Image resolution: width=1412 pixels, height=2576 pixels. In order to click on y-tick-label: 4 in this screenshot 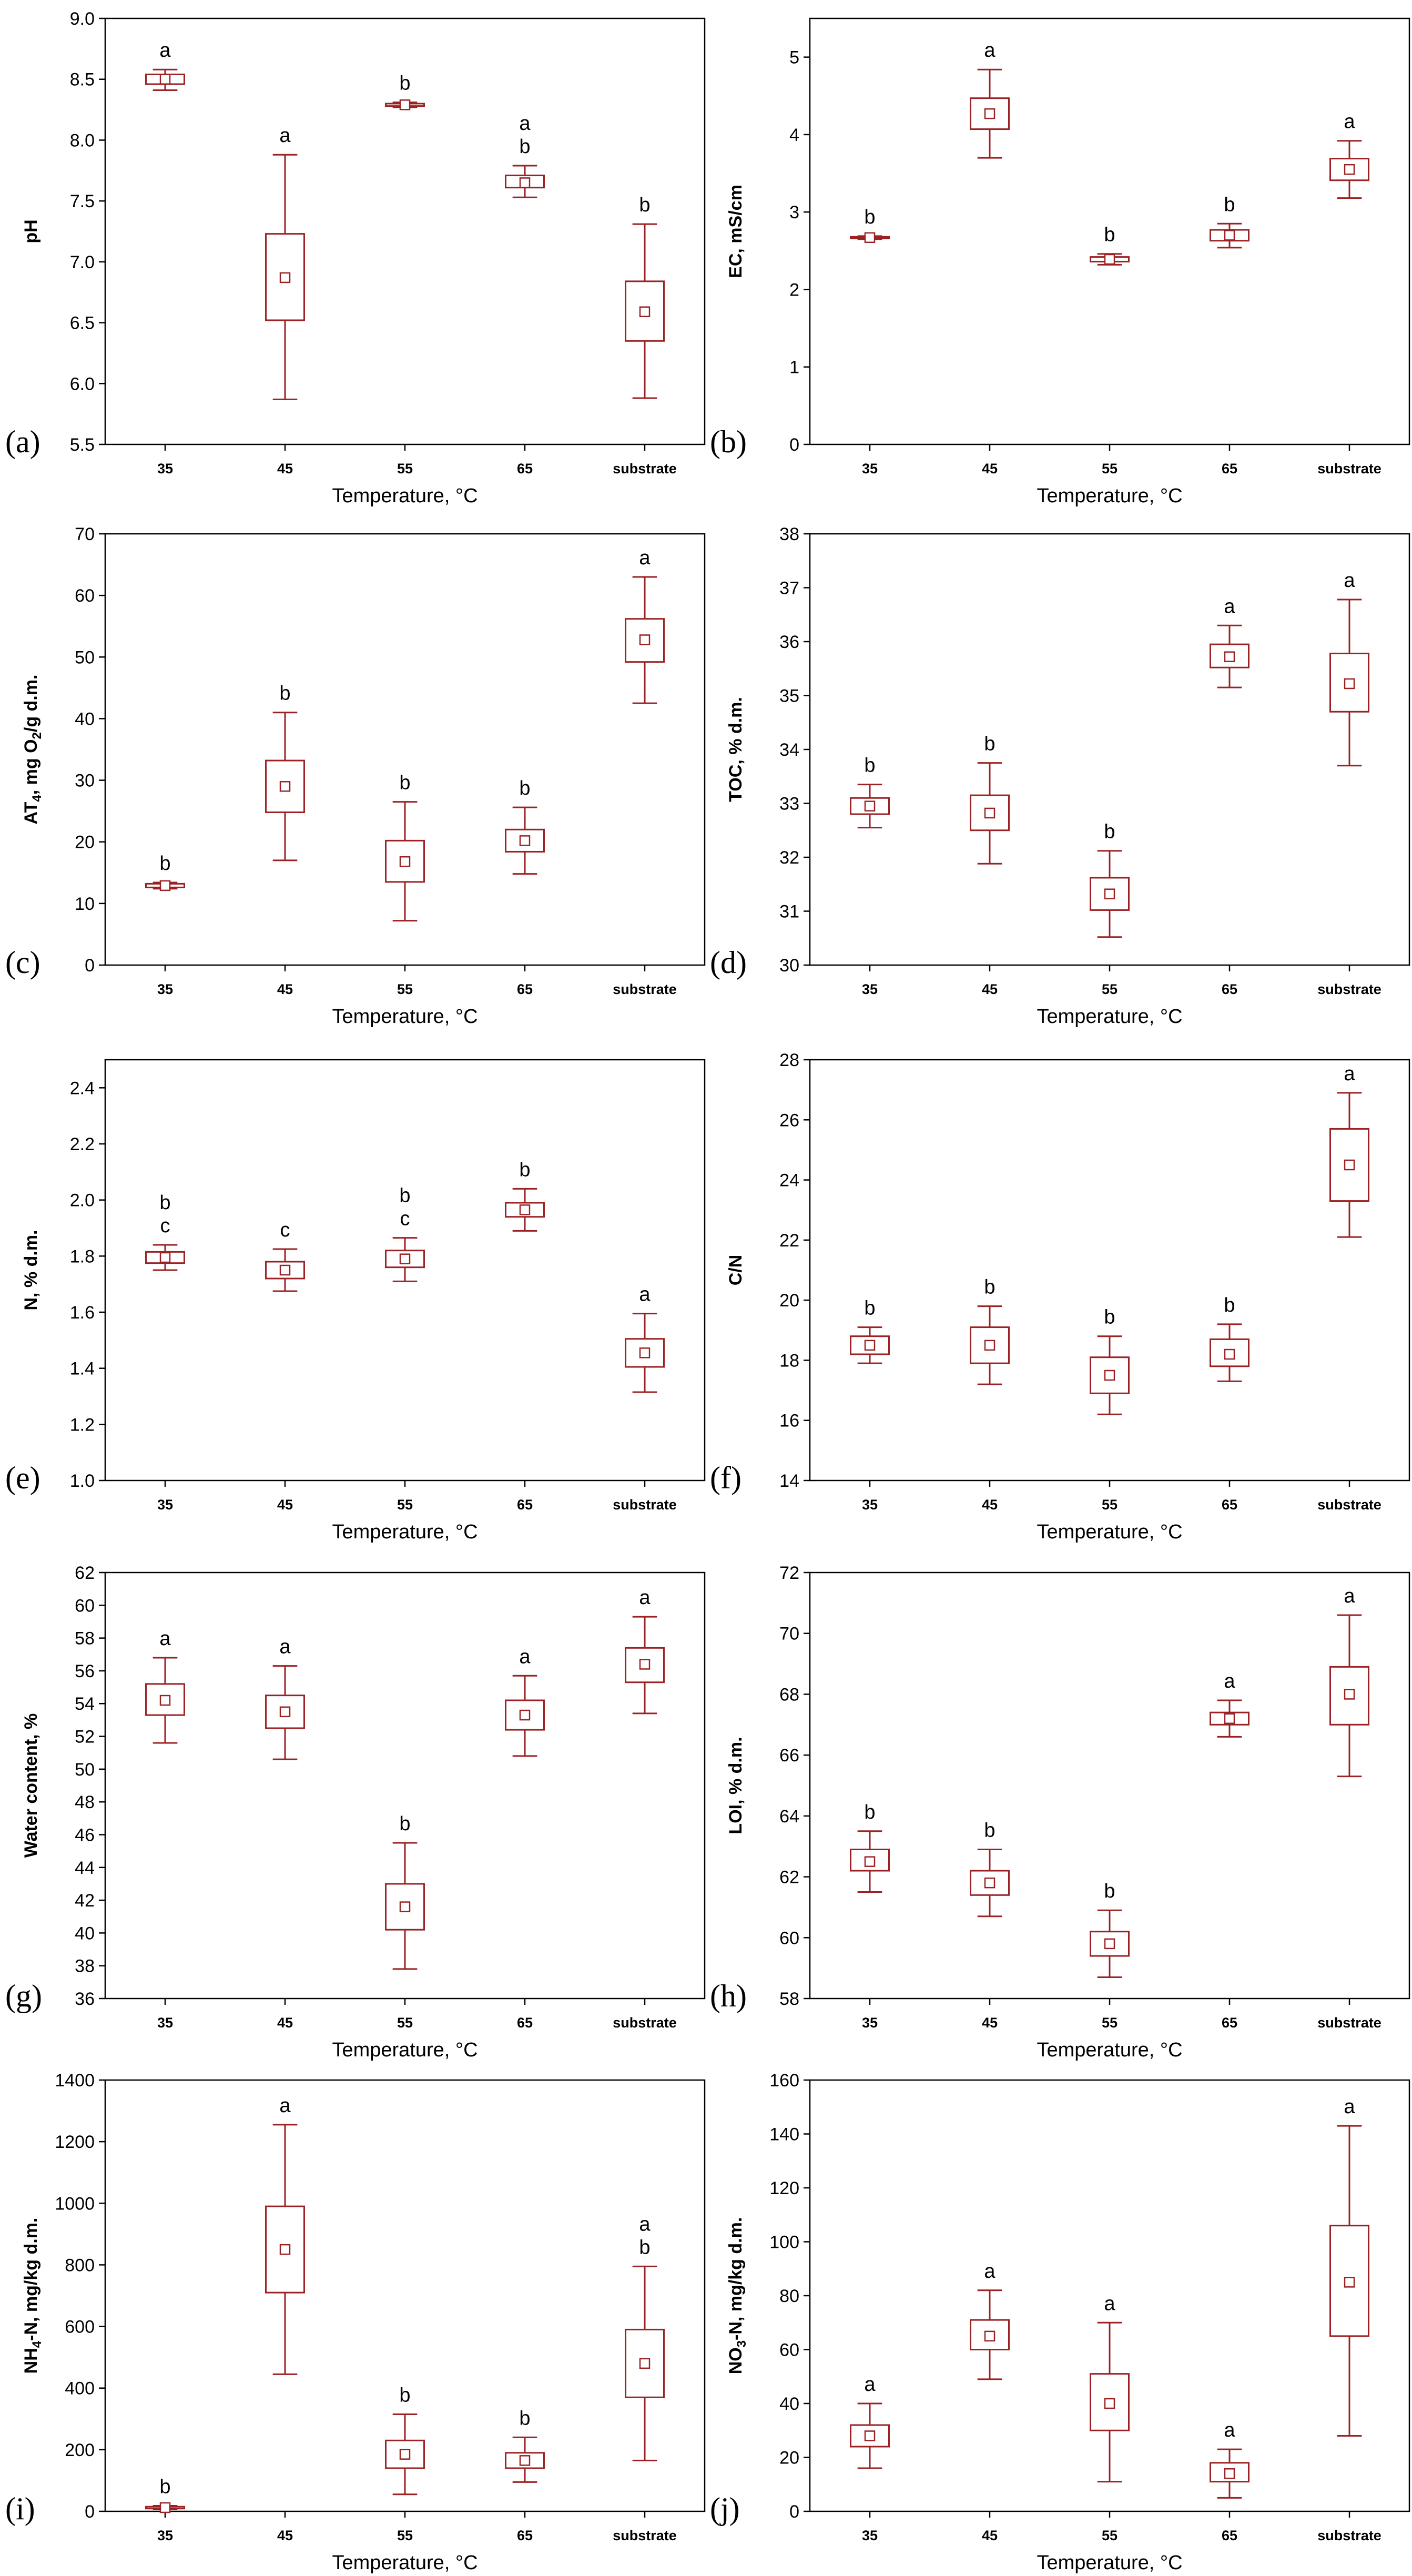, I will do `click(794, 135)`.